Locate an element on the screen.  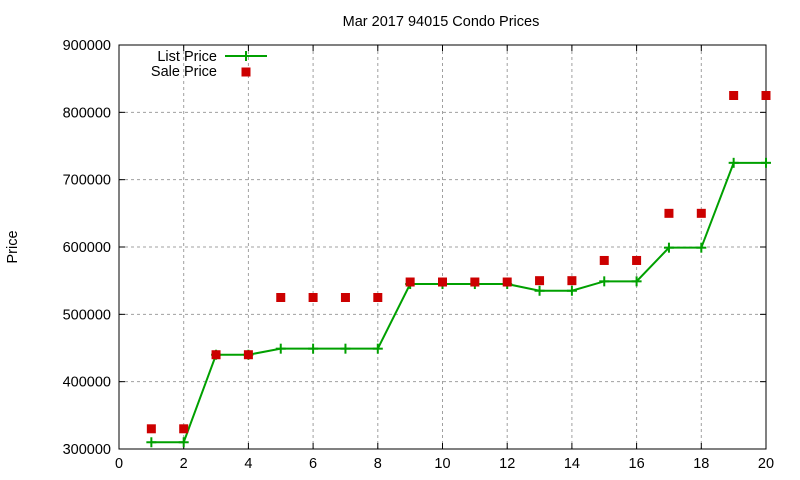
x-tick-label: 4 is located at coordinates (248, 464).